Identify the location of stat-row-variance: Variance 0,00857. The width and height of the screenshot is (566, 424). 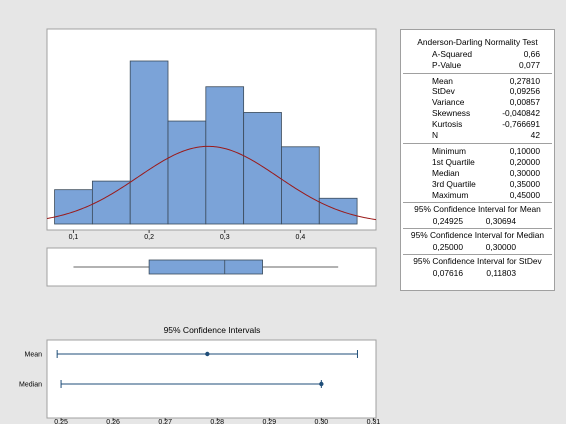
(486, 102).